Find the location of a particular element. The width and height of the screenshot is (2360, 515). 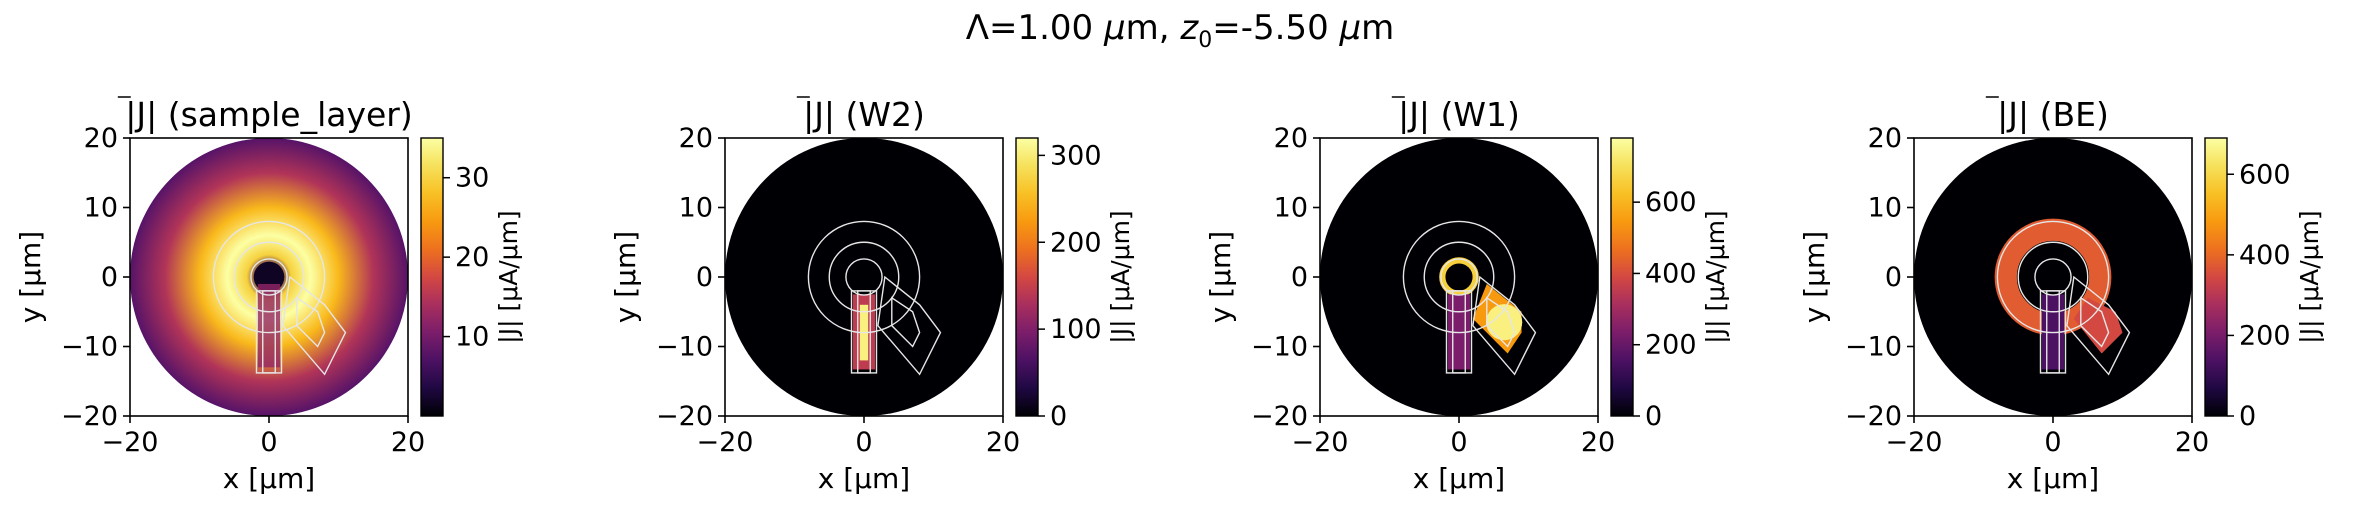

lead-strip-current is located at coordinates (269, 325).